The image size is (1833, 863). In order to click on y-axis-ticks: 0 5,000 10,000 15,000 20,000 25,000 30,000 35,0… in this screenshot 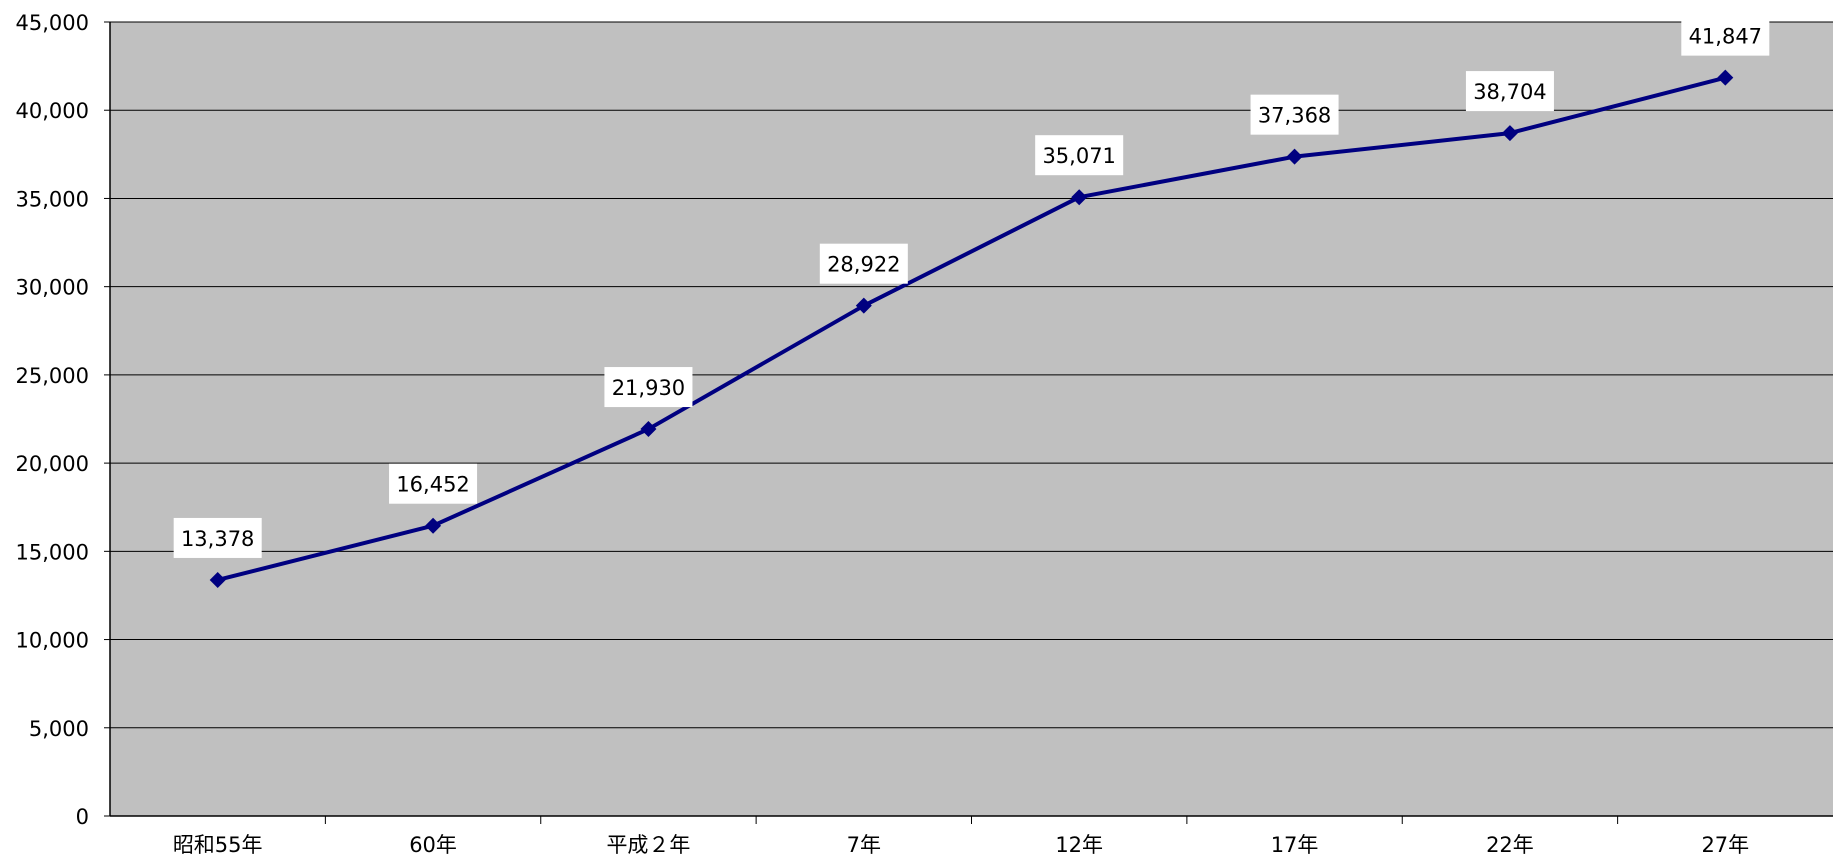, I will do `click(63, 420)`.